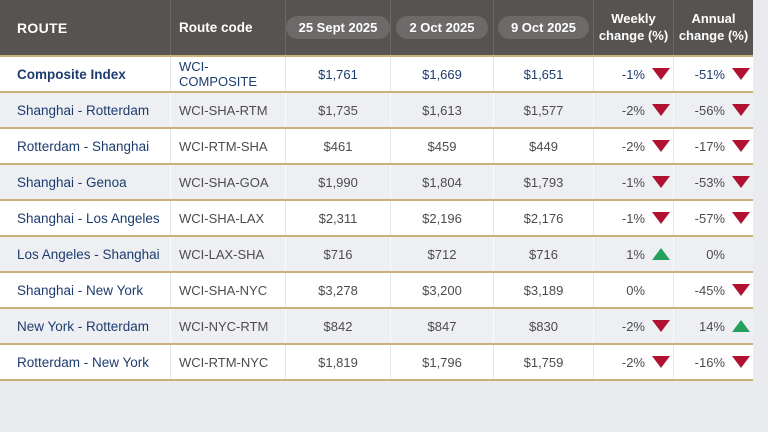 The width and height of the screenshot is (768, 432). Describe the element at coordinates (709, 74) in the screenshot. I see `annual-change-value: -51%` at that location.